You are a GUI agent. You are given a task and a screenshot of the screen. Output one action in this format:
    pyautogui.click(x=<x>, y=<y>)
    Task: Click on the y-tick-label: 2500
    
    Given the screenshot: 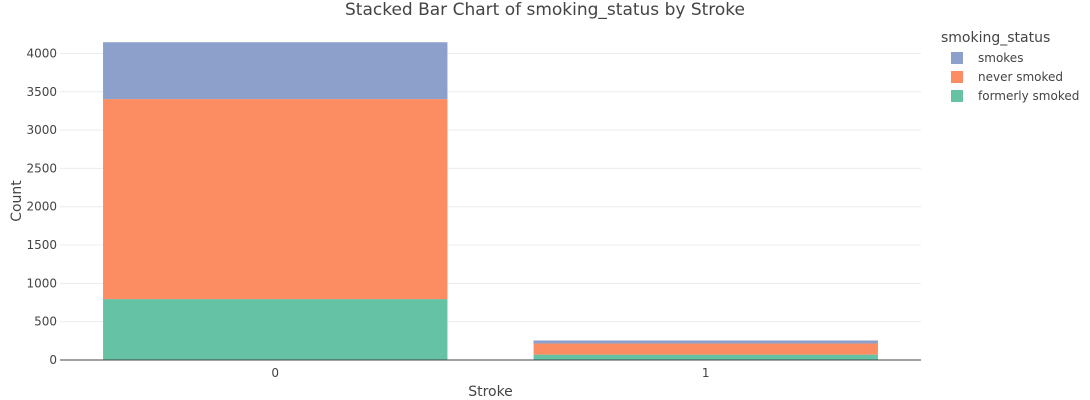 What is the action you would take?
    pyautogui.click(x=41, y=168)
    